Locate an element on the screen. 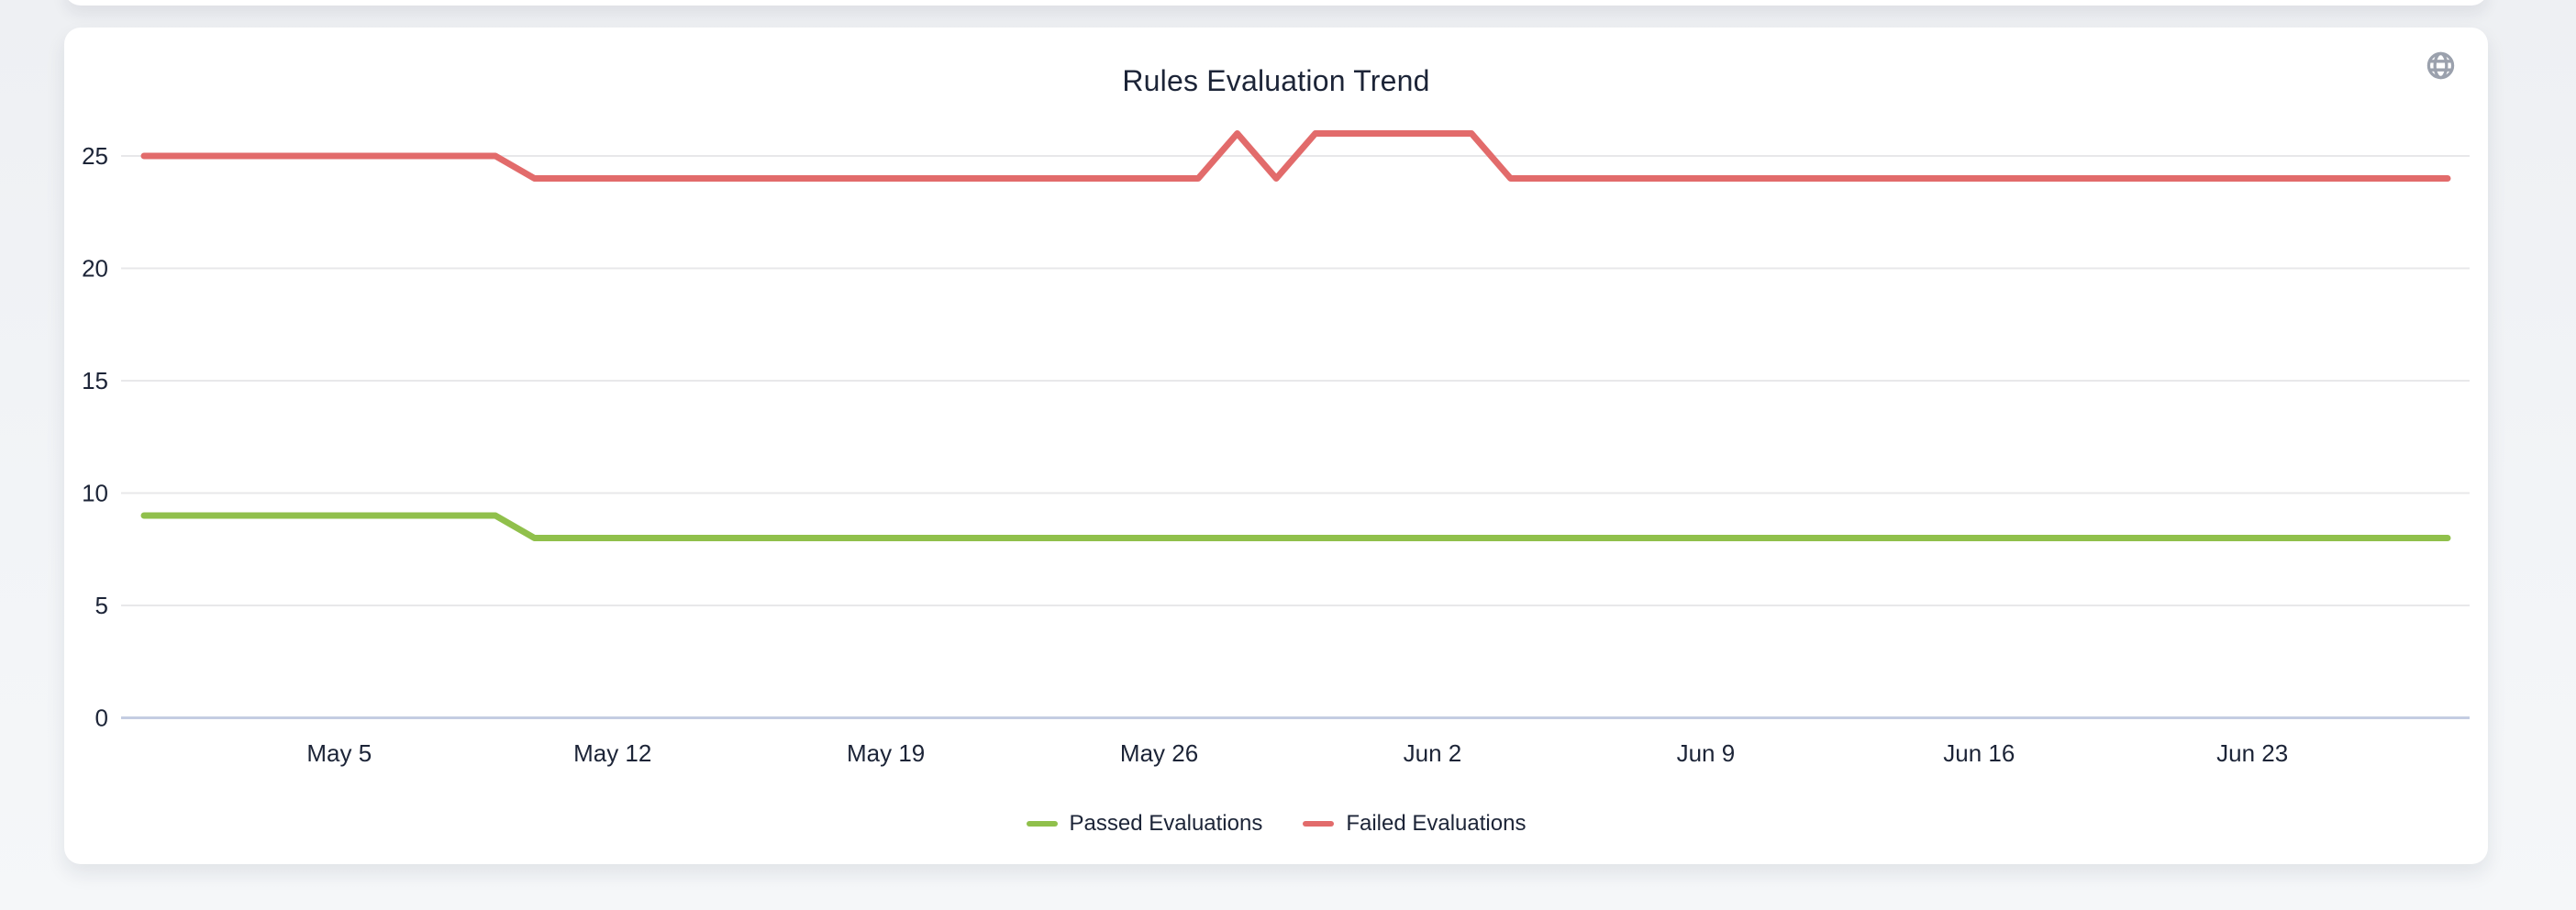 The height and width of the screenshot is (910, 2576). passed-evaluations-line is located at coordinates (1295, 526).